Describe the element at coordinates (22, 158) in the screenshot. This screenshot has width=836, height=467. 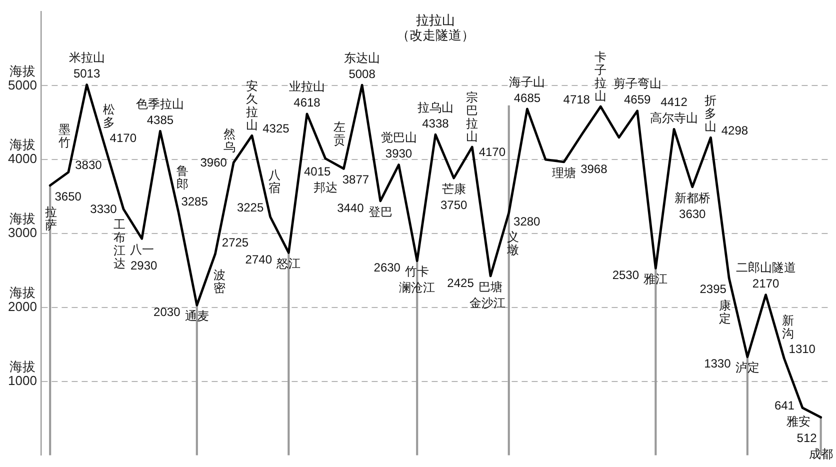
I see `y-tick-label: 4000` at that location.